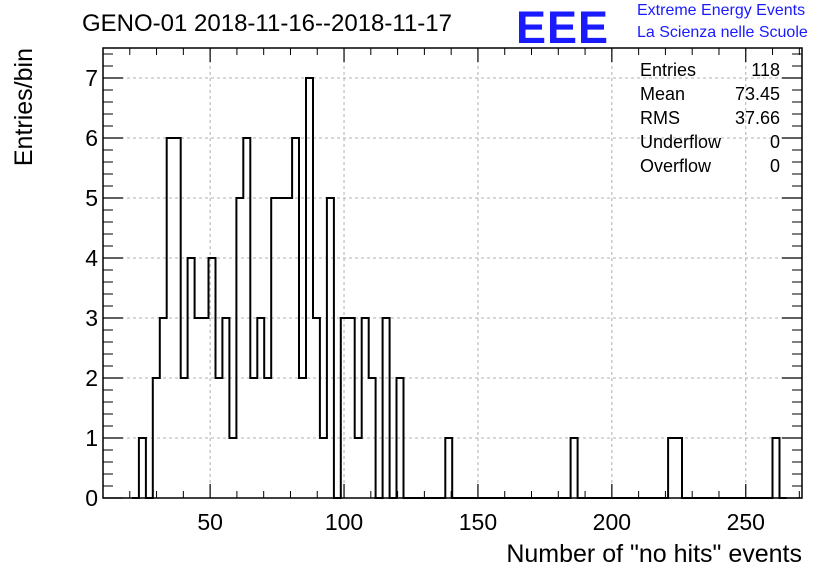  Describe the element at coordinates (91, 378) in the screenshot. I see `y-tick-label: 2` at that location.